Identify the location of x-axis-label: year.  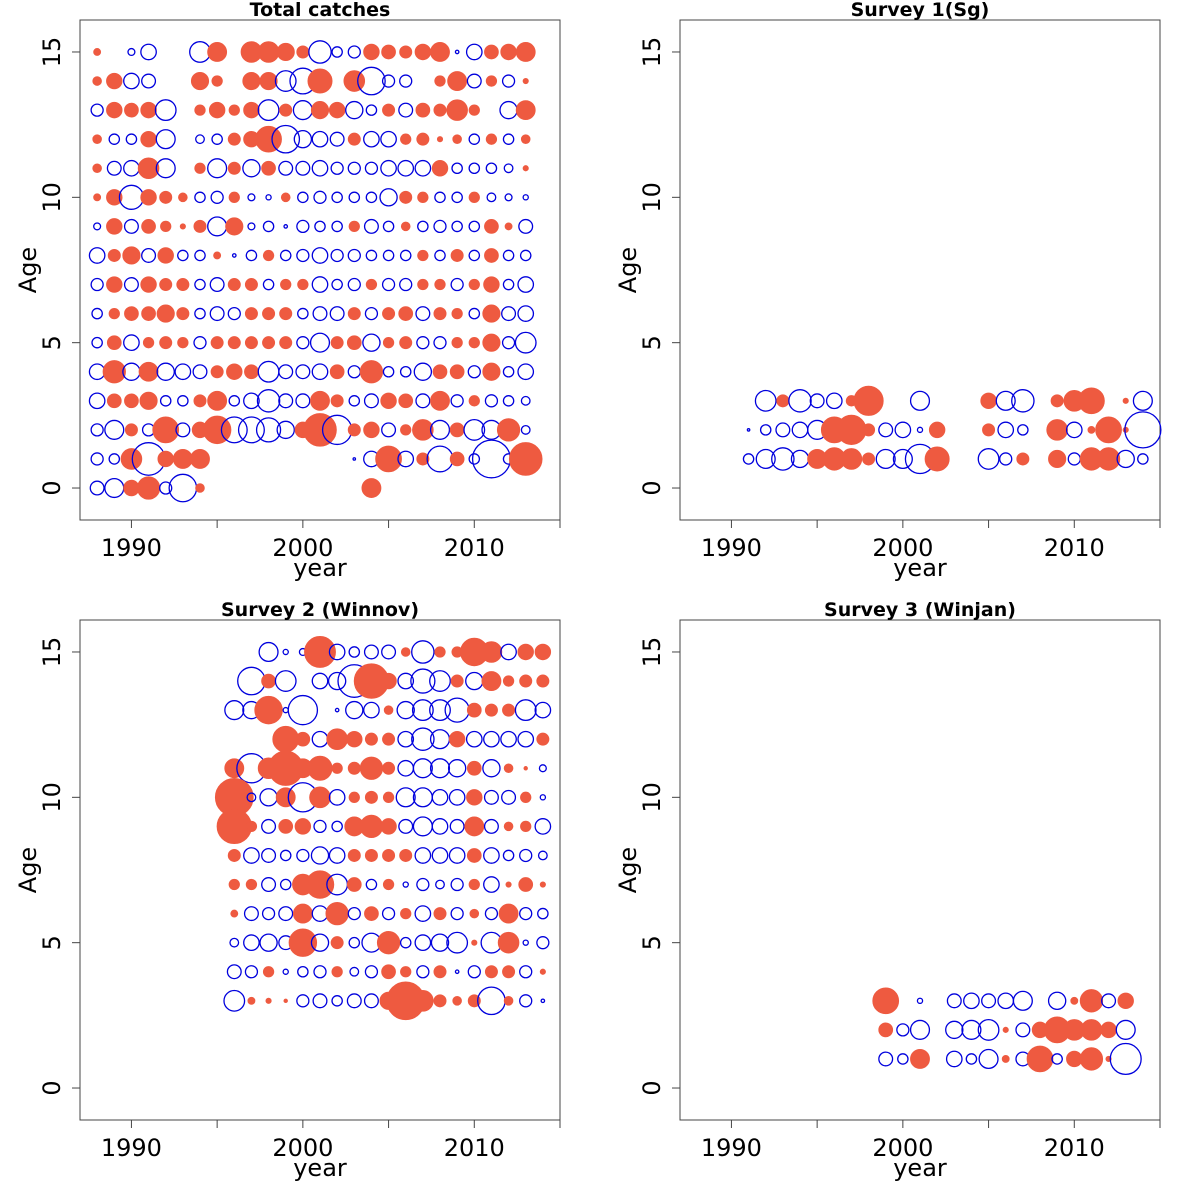
(920, 1168).